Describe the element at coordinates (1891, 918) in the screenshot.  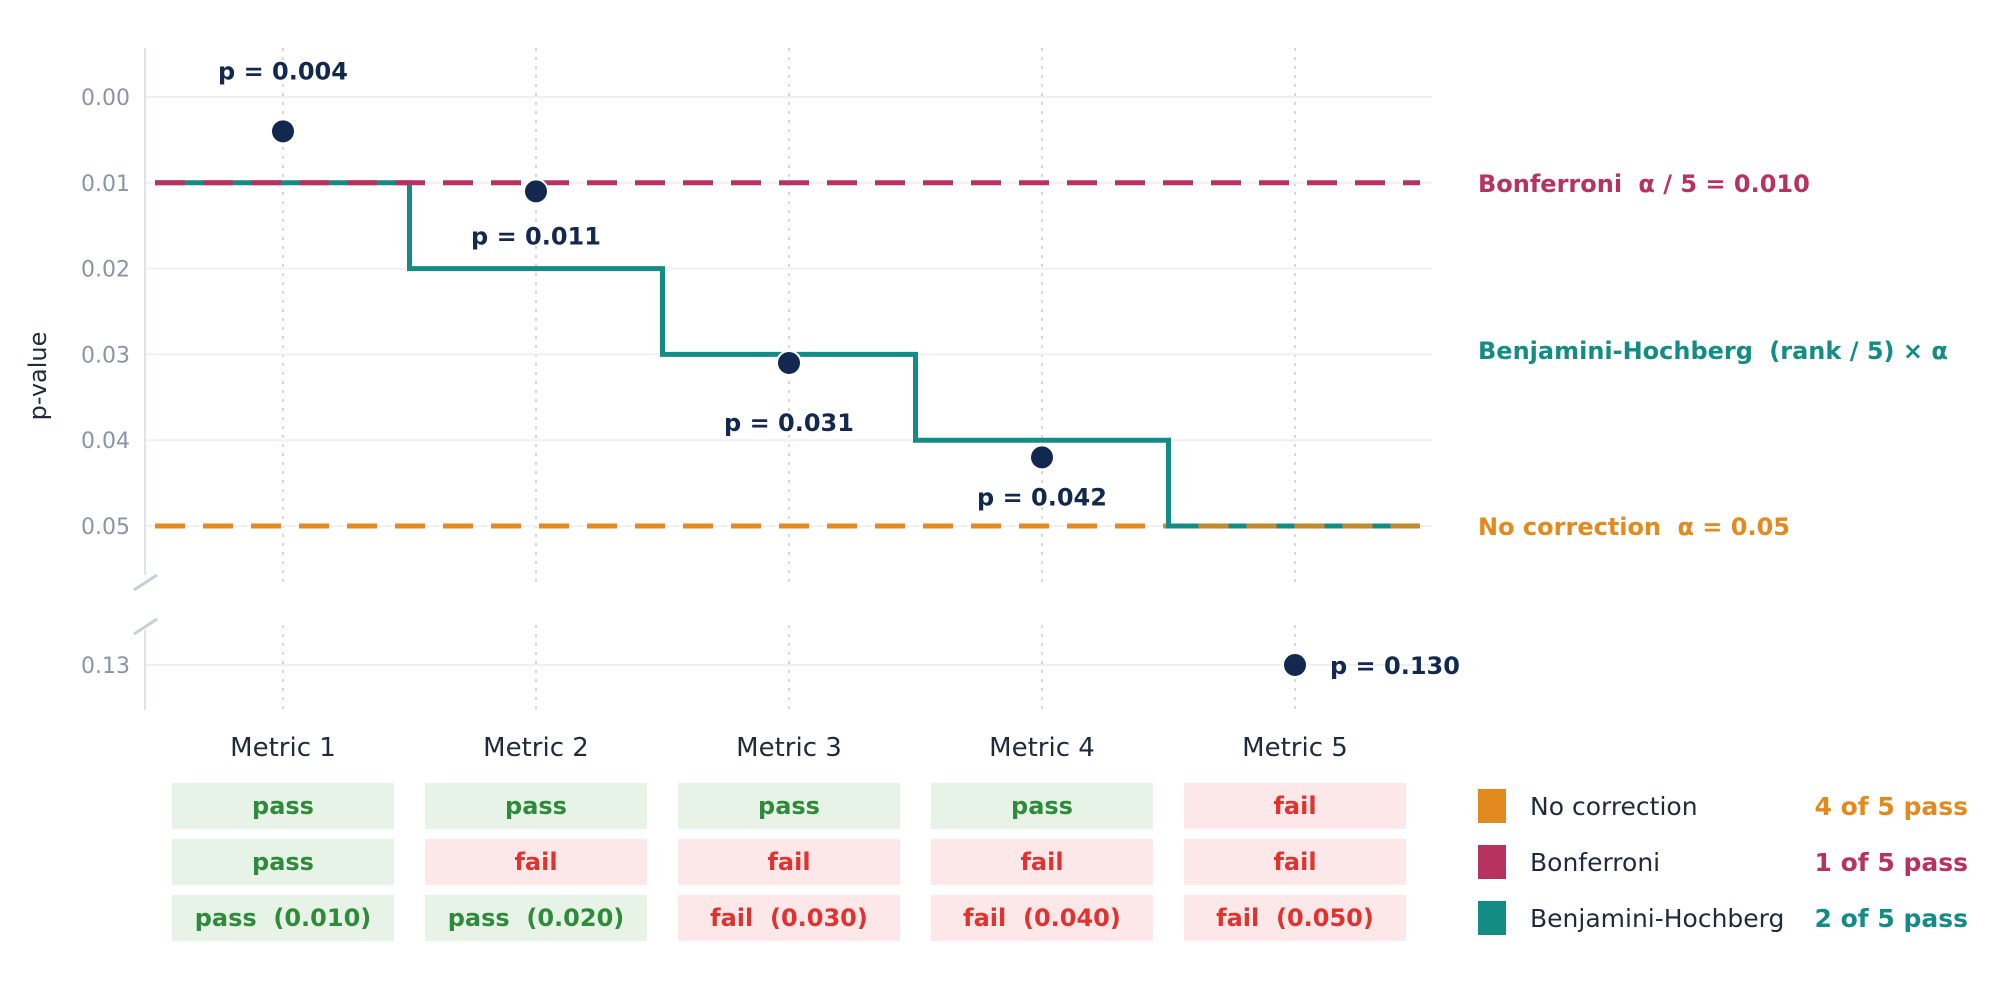
I see `legend-summary: 2 of 5 pass` at that location.